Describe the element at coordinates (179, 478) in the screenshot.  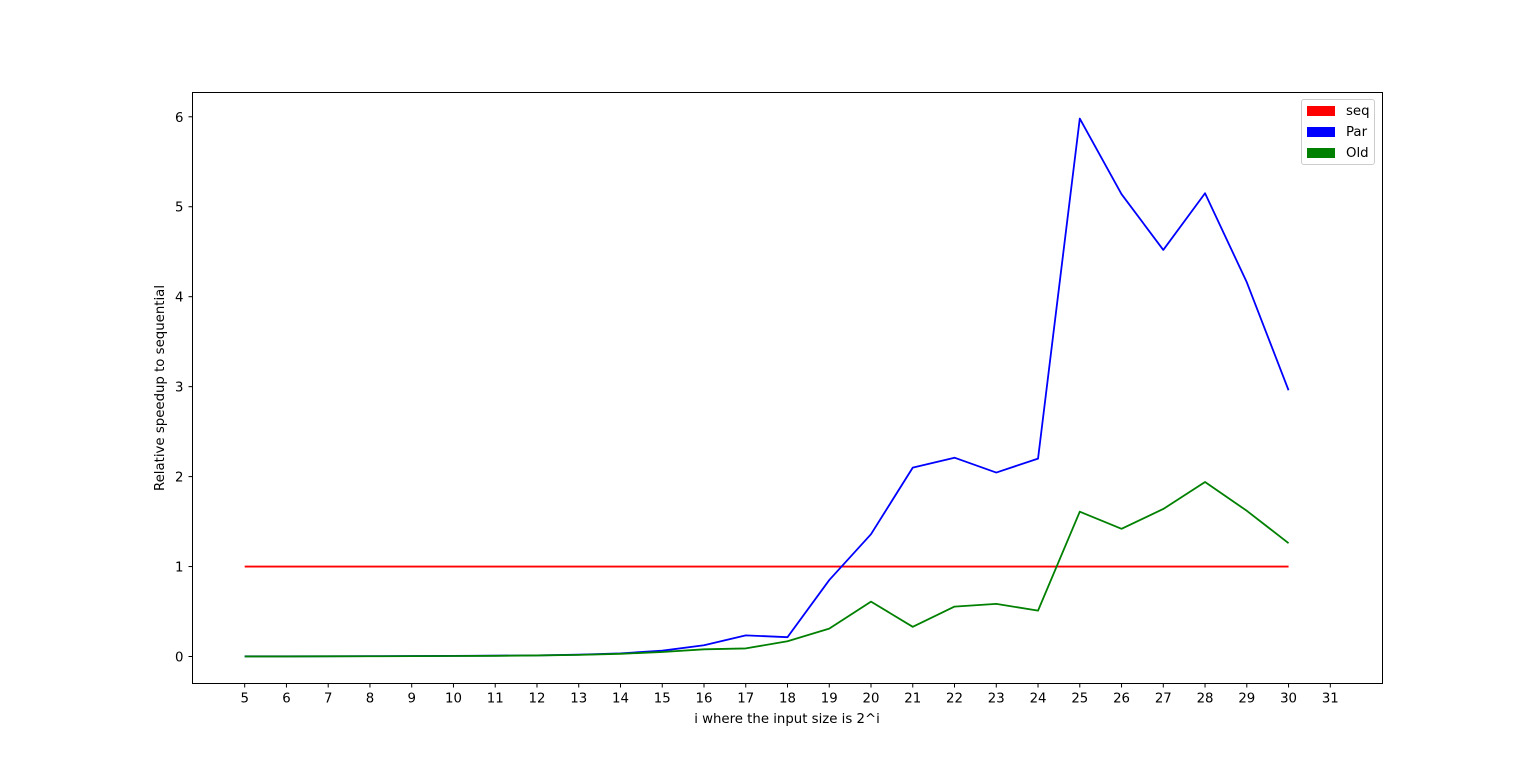
I see `y-tick-label: 2` at that location.